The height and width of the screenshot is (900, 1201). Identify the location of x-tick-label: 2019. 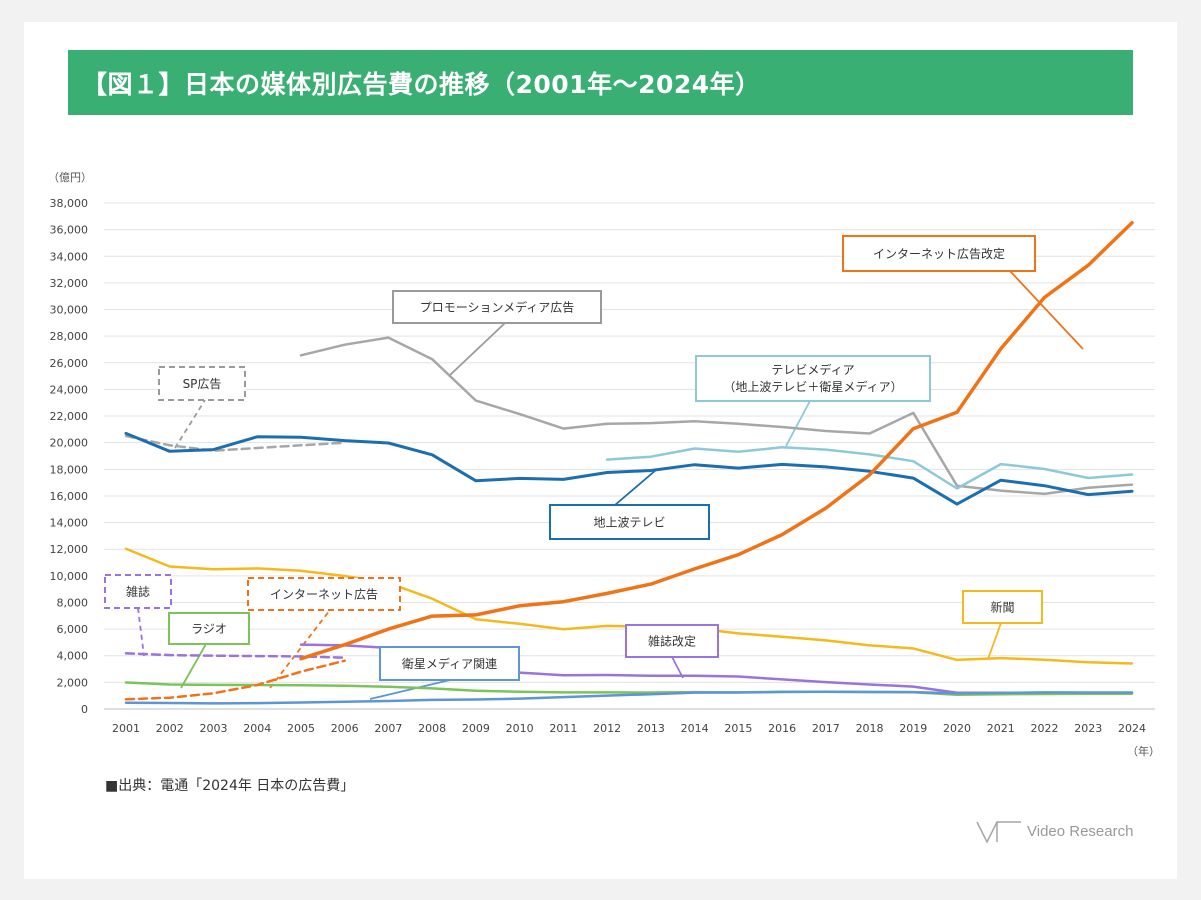
(913, 728).